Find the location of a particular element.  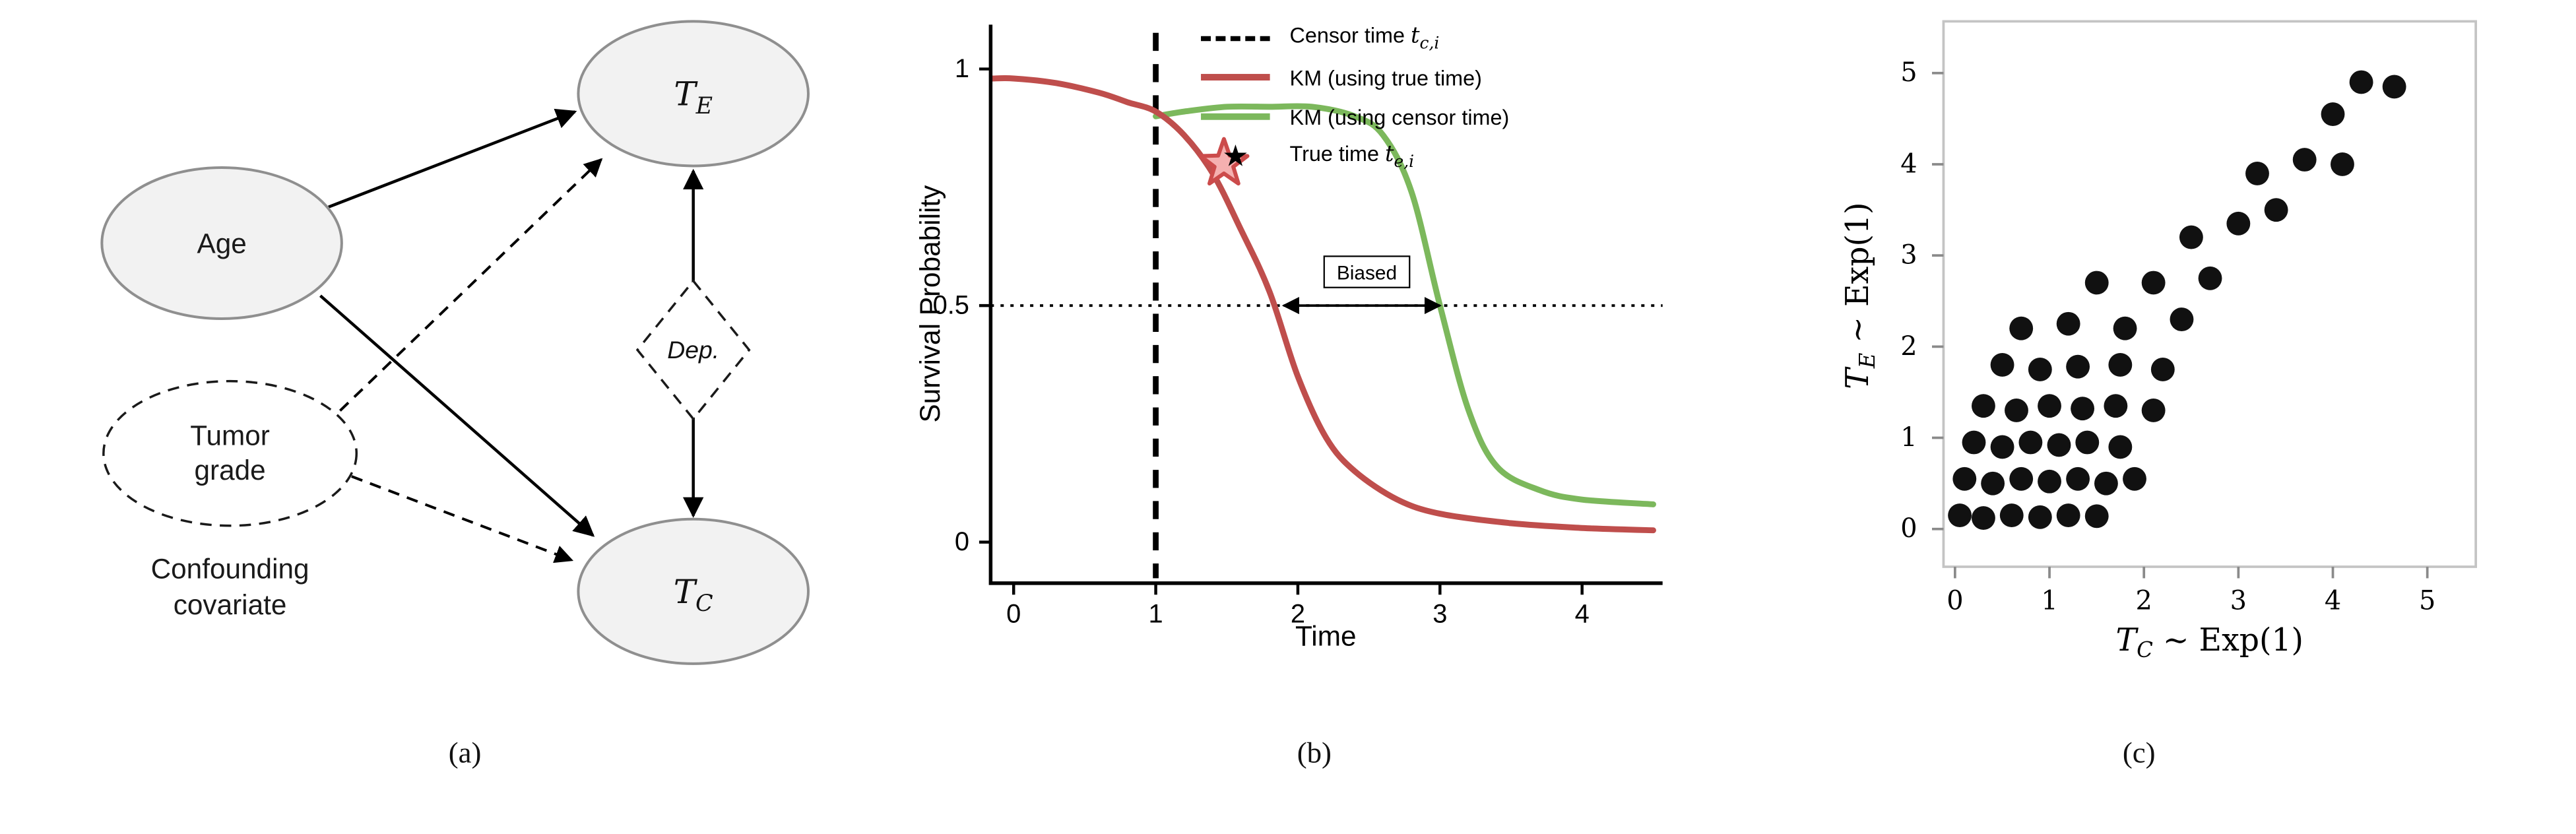

panel-b-ticks is located at coordinates (1281, 331).